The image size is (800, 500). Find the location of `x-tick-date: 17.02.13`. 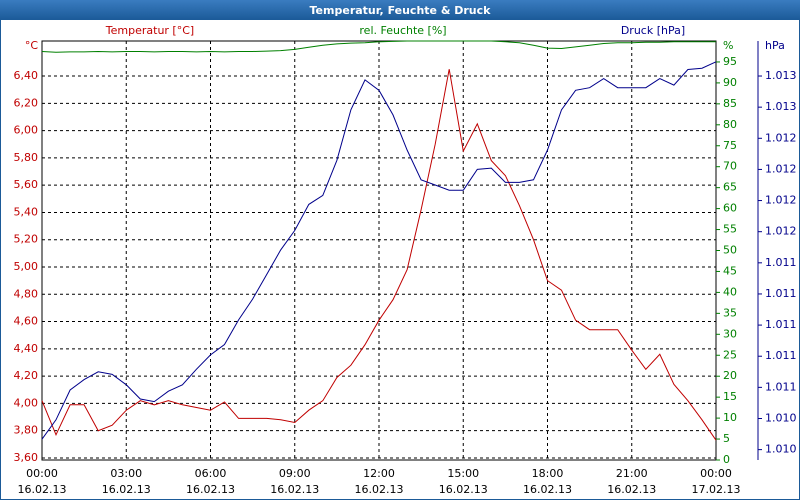

x-tick-date: 17.02.13 is located at coordinates (716, 489).